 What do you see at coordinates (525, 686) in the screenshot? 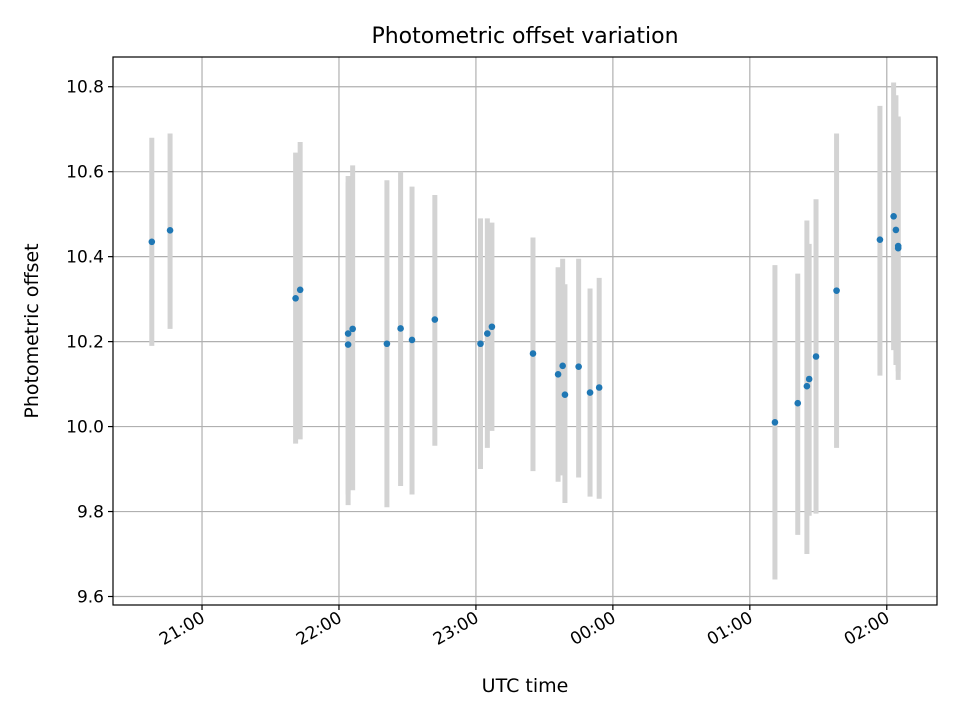
I see `x-axis-label: UTC time` at bounding box center [525, 686].